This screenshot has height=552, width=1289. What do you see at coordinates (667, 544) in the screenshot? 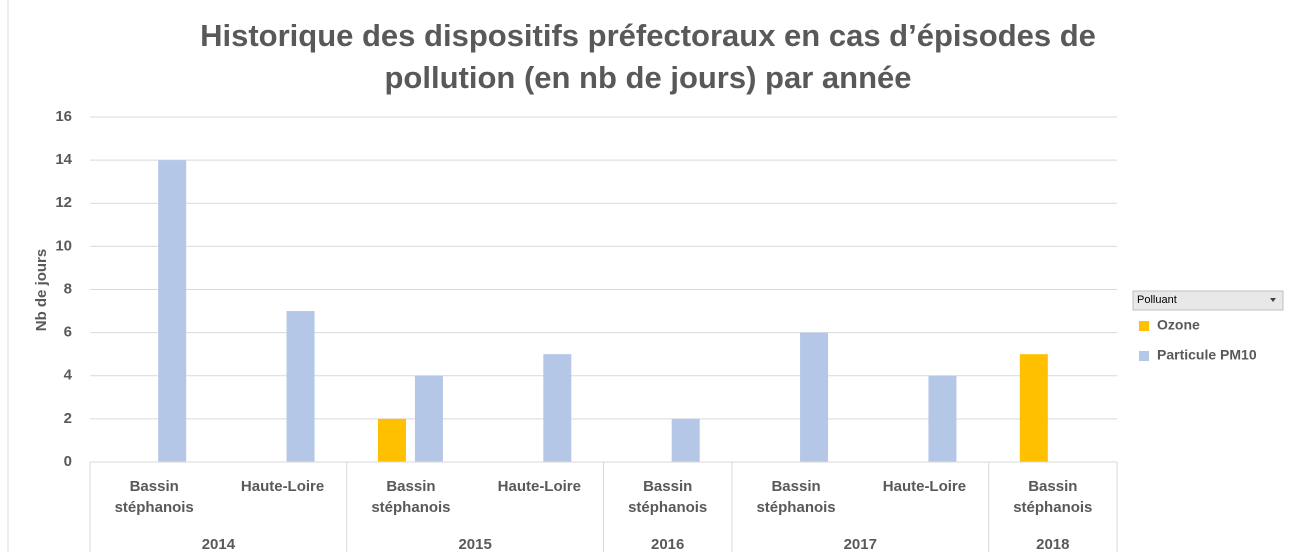
I see `group-label: 2016` at bounding box center [667, 544].